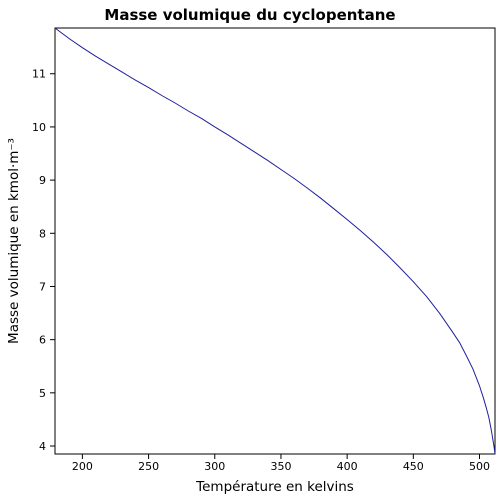  What do you see at coordinates (42, 340) in the screenshot?
I see `y-tick-label: 6` at bounding box center [42, 340].